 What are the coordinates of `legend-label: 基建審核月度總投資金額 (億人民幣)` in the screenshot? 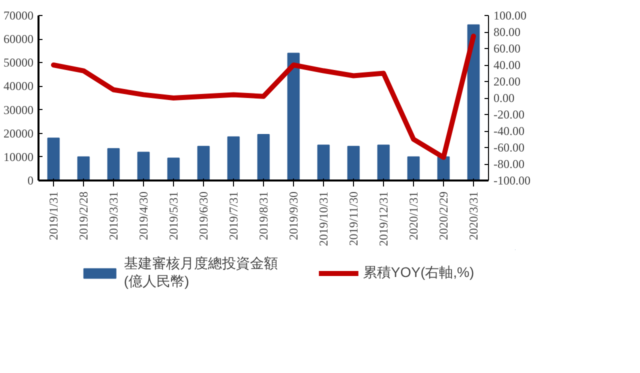 It's located at (201, 273).